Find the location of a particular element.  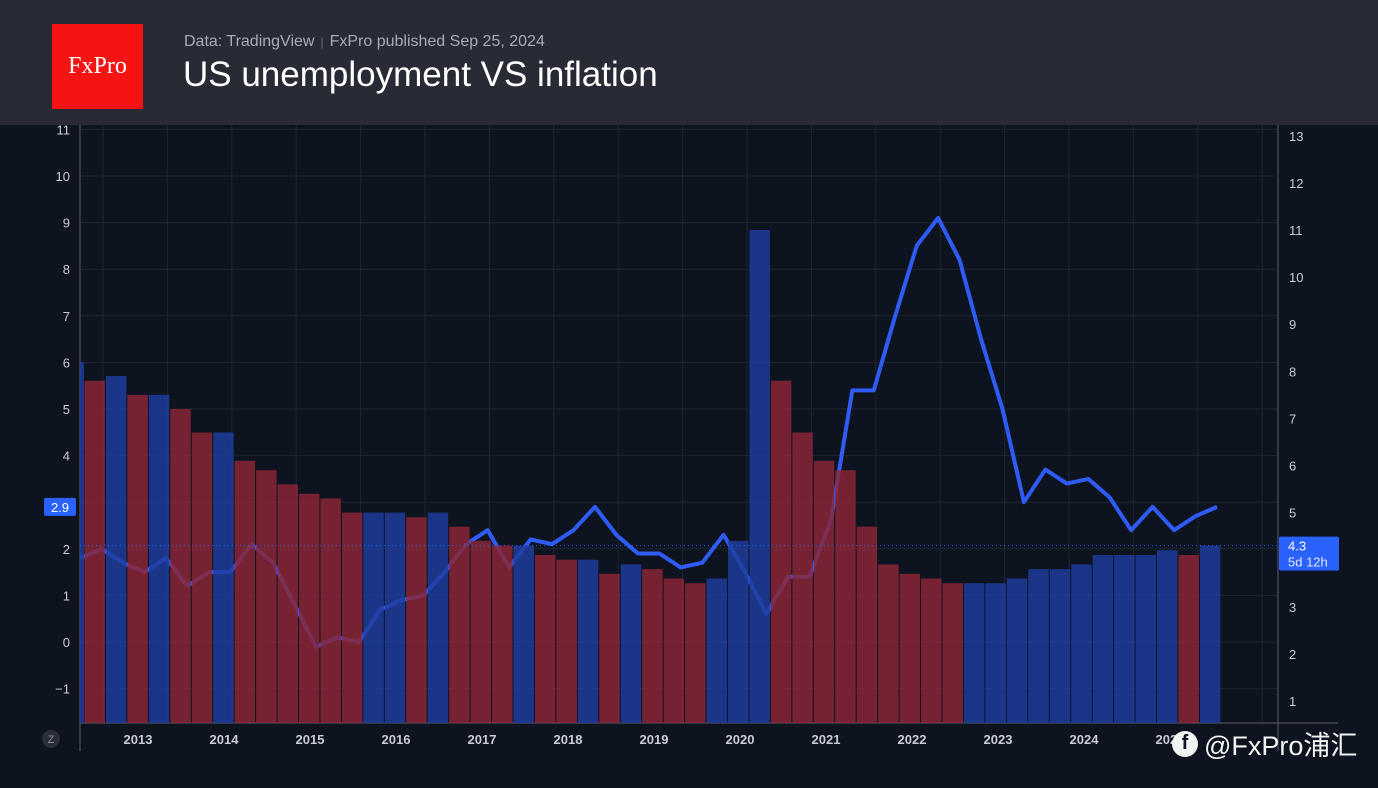

x-axis-tick: 2021 is located at coordinates (826, 739).